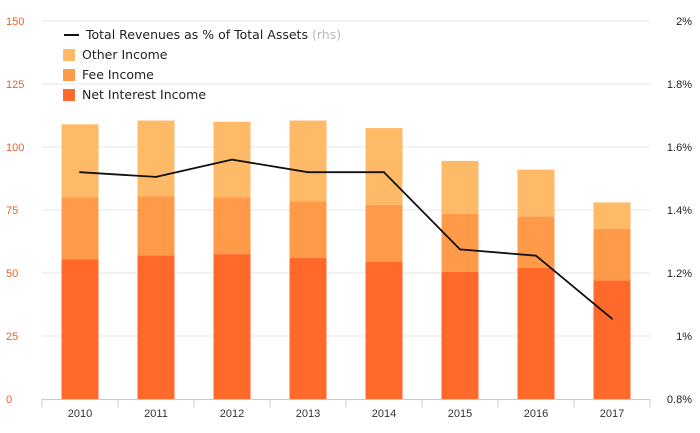 The height and width of the screenshot is (433, 700). What do you see at coordinates (12, 274) in the screenshot?
I see `y-tick-left: 50` at bounding box center [12, 274].